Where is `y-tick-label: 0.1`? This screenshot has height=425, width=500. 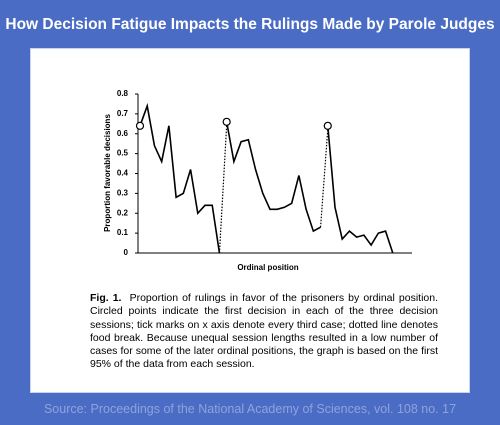 y-tick-label: 0.1 is located at coordinates (123, 232).